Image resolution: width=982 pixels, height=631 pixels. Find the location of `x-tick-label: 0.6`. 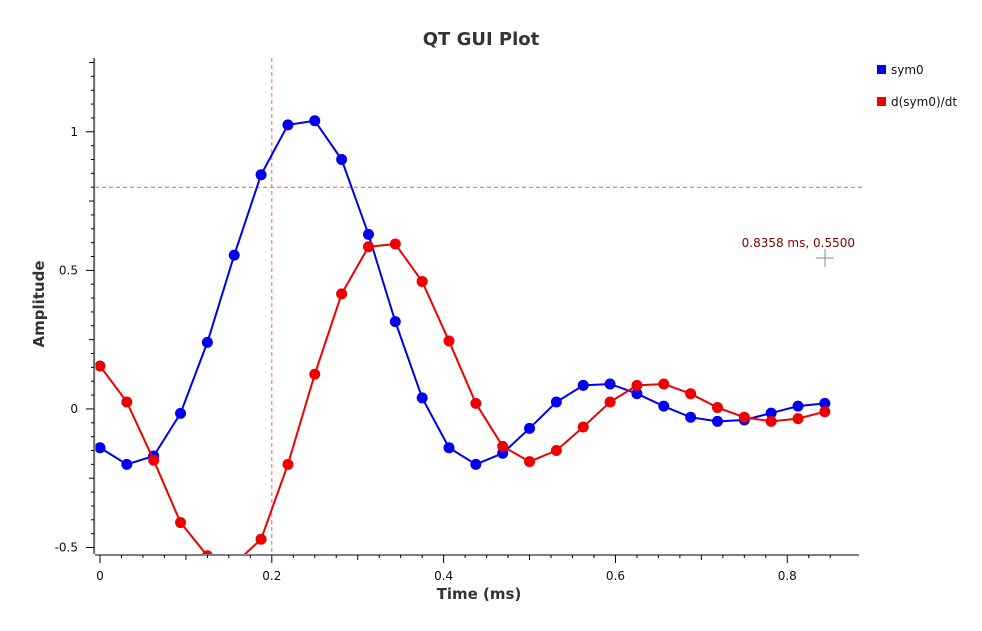

x-tick-label: 0.6 is located at coordinates (615, 576).